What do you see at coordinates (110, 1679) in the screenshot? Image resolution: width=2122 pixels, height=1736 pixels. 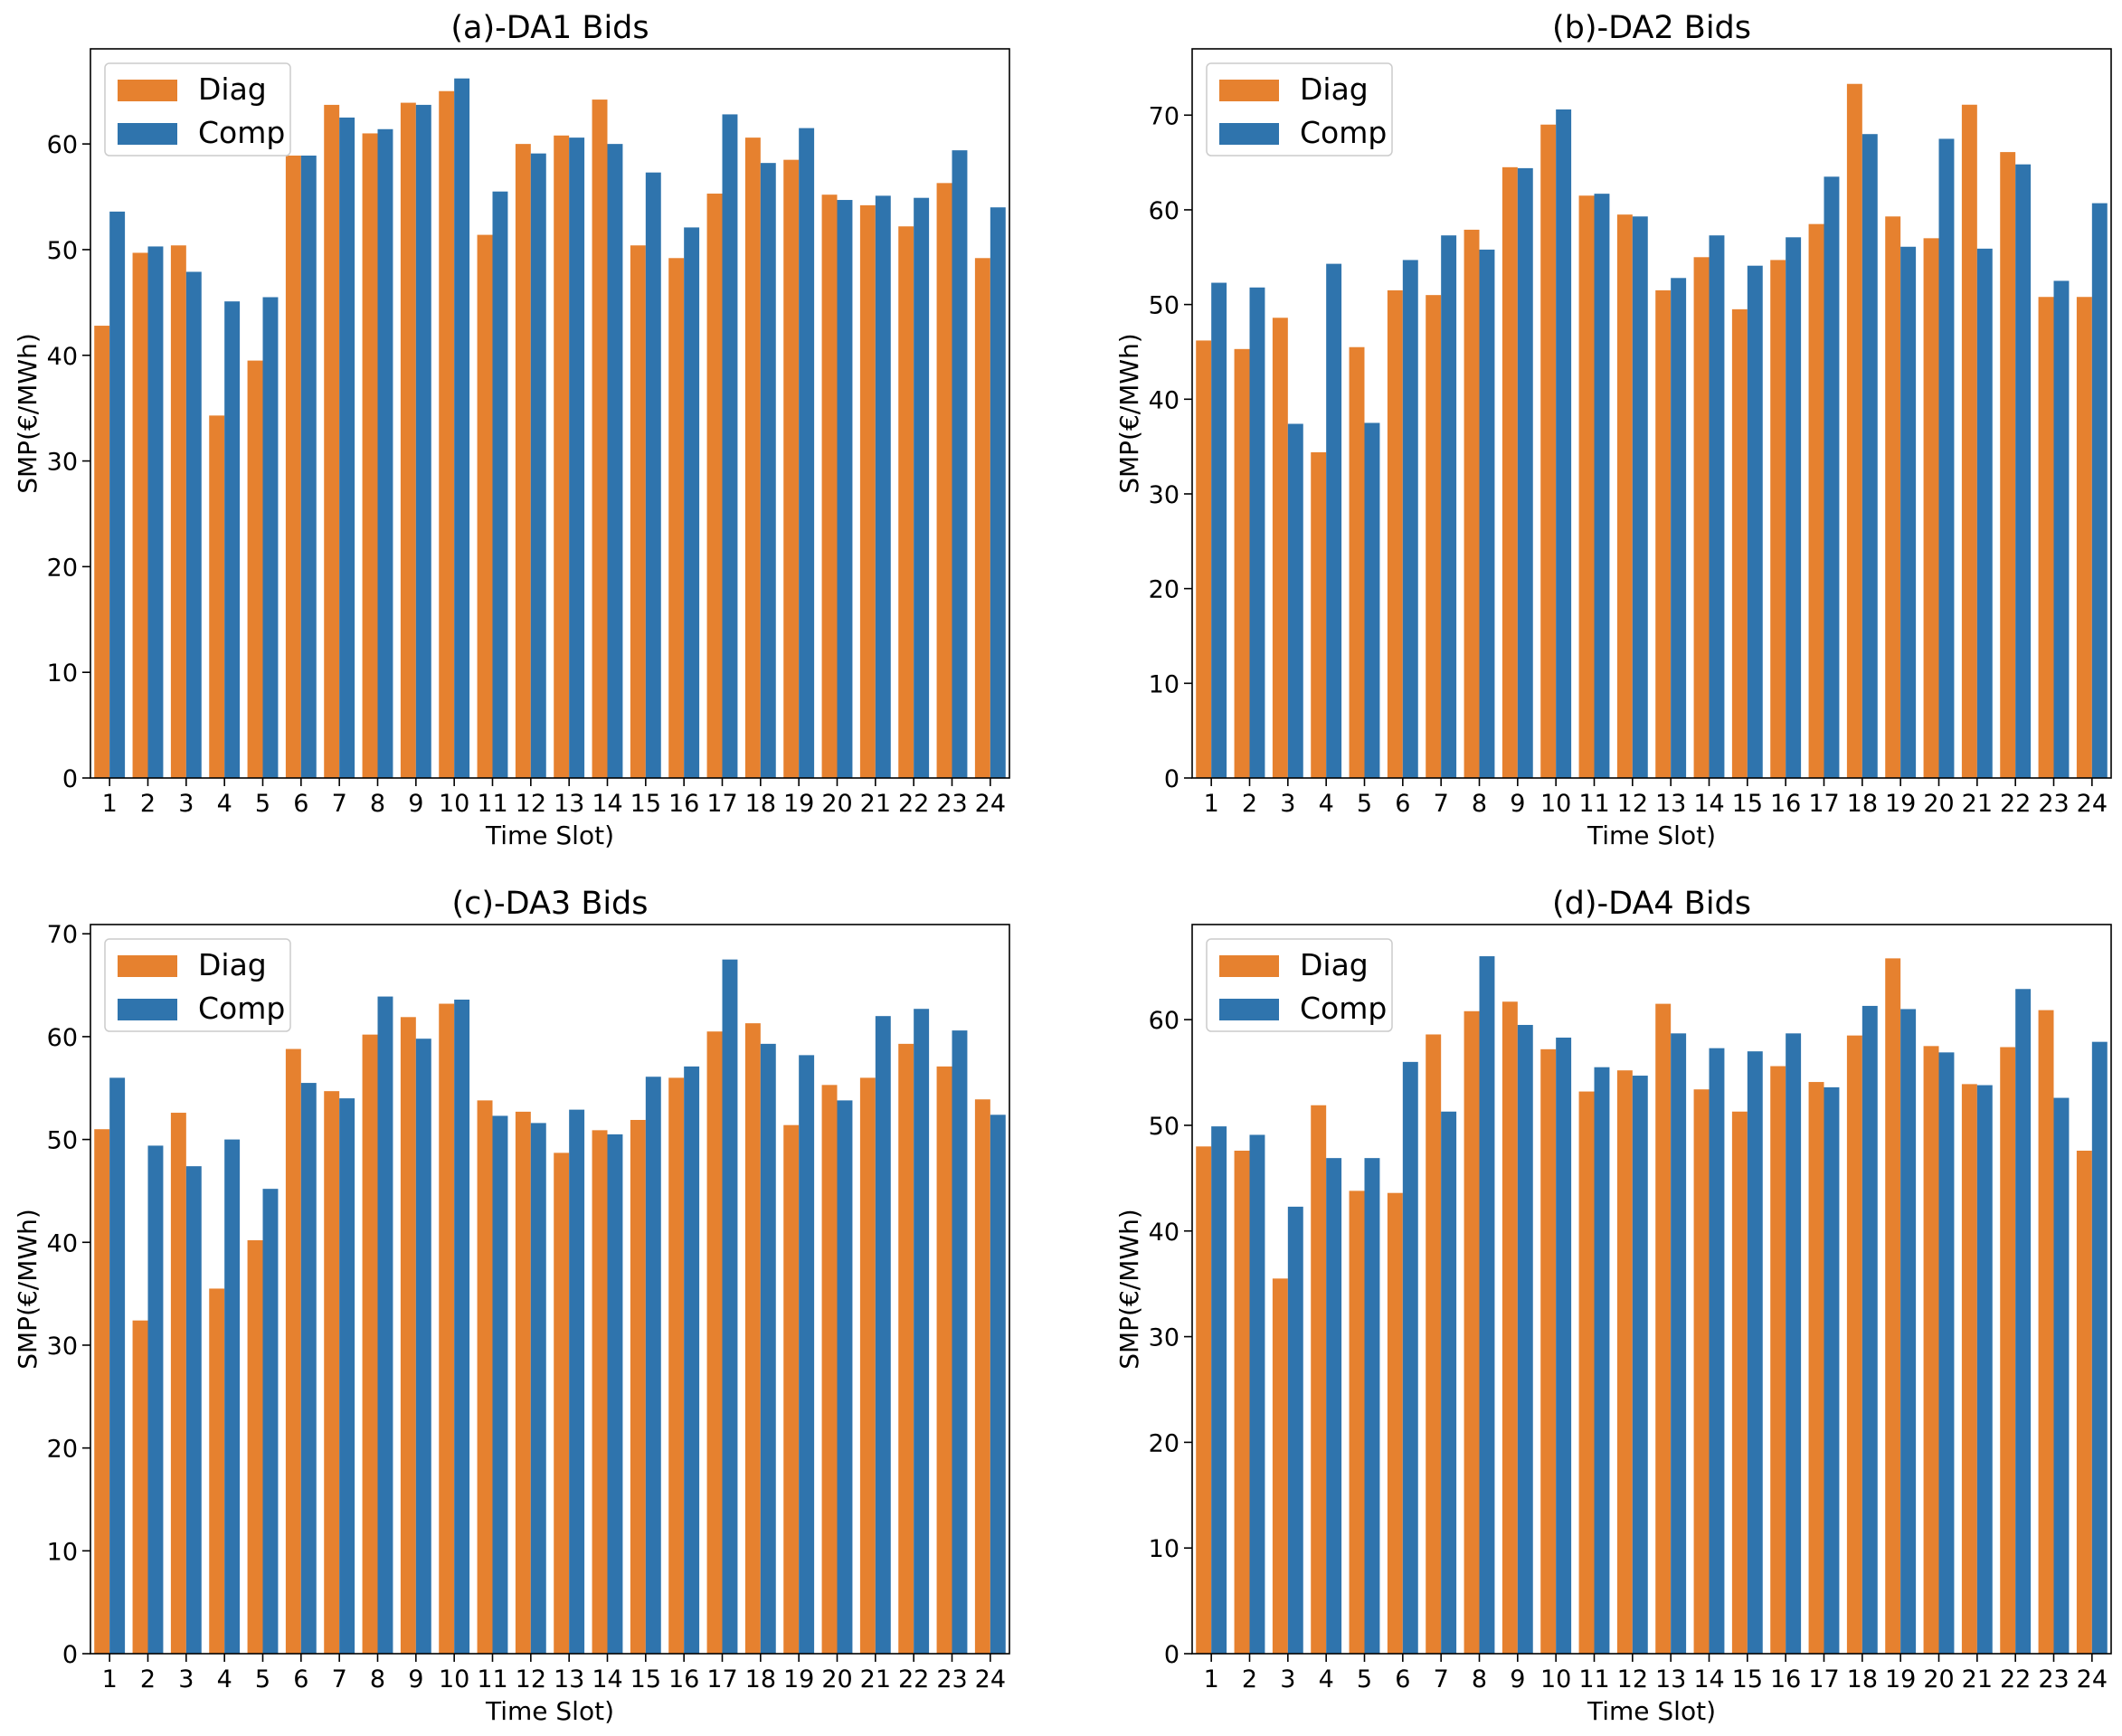 I see `x-tick-label: 1` at bounding box center [110, 1679].